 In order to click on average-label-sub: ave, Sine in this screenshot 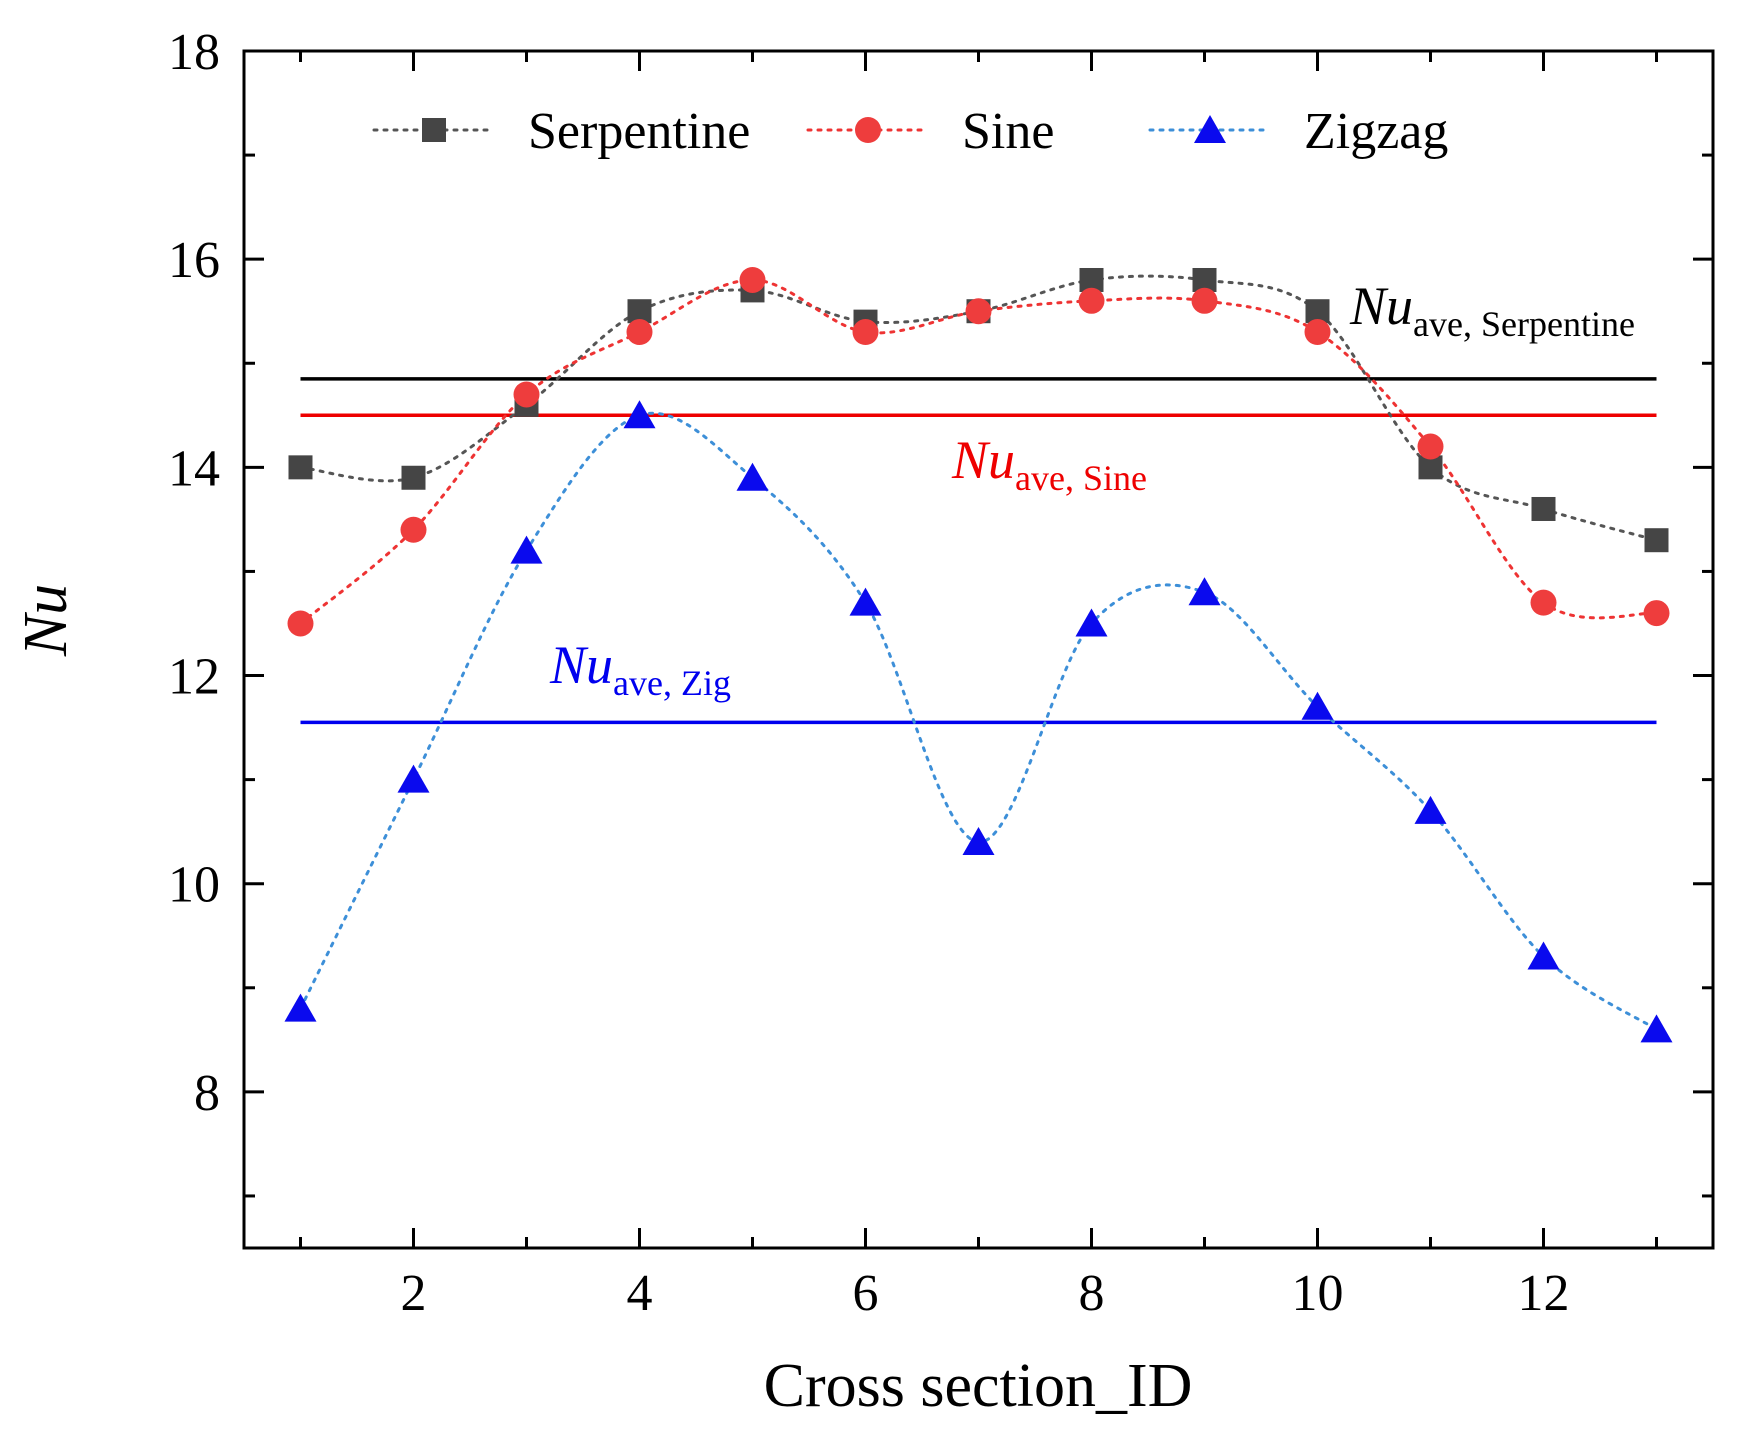, I will do `click(1081, 478)`.